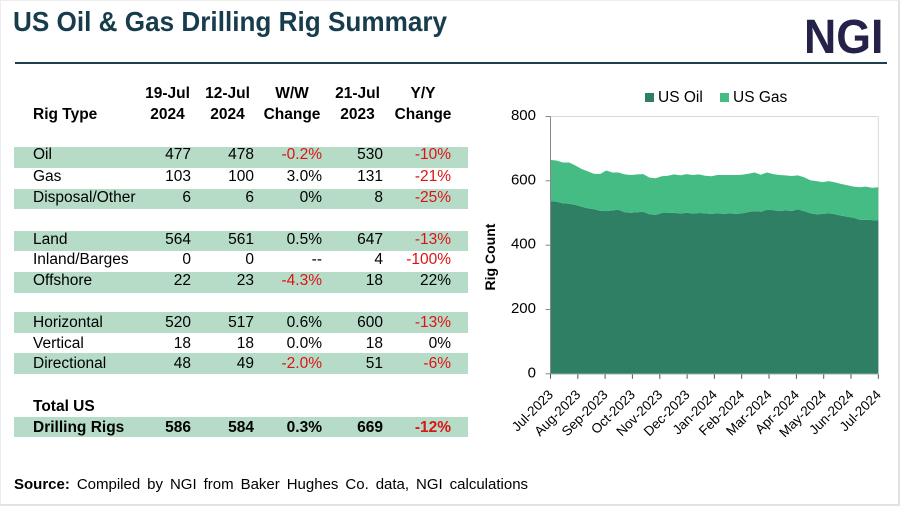 This screenshot has width=900, height=506. I want to click on svg-text: 800, so click(523, 115).